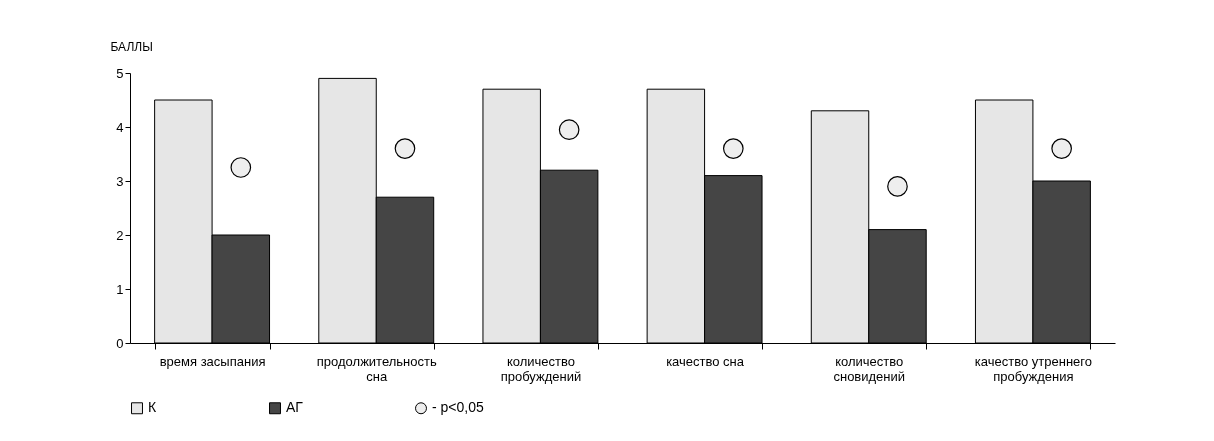 The width and height of the screenshot is (1214, 441). What do you see at coordinates (458, 407) in the screenshot?
I see `legend-label: - p<0,05` at bounding box center [458, 407].